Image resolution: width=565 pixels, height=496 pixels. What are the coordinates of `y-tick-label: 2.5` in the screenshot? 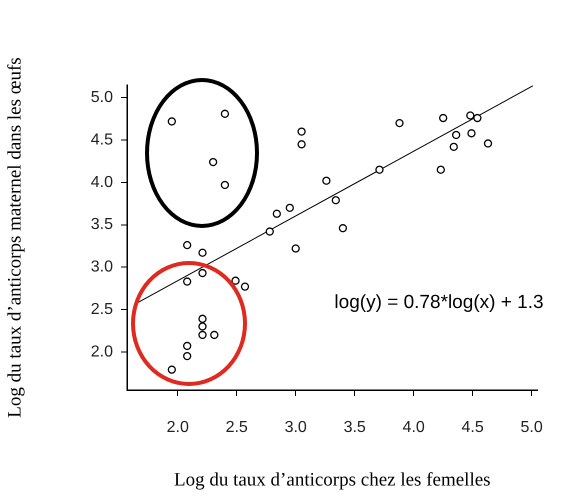 It's located at (102, 309).